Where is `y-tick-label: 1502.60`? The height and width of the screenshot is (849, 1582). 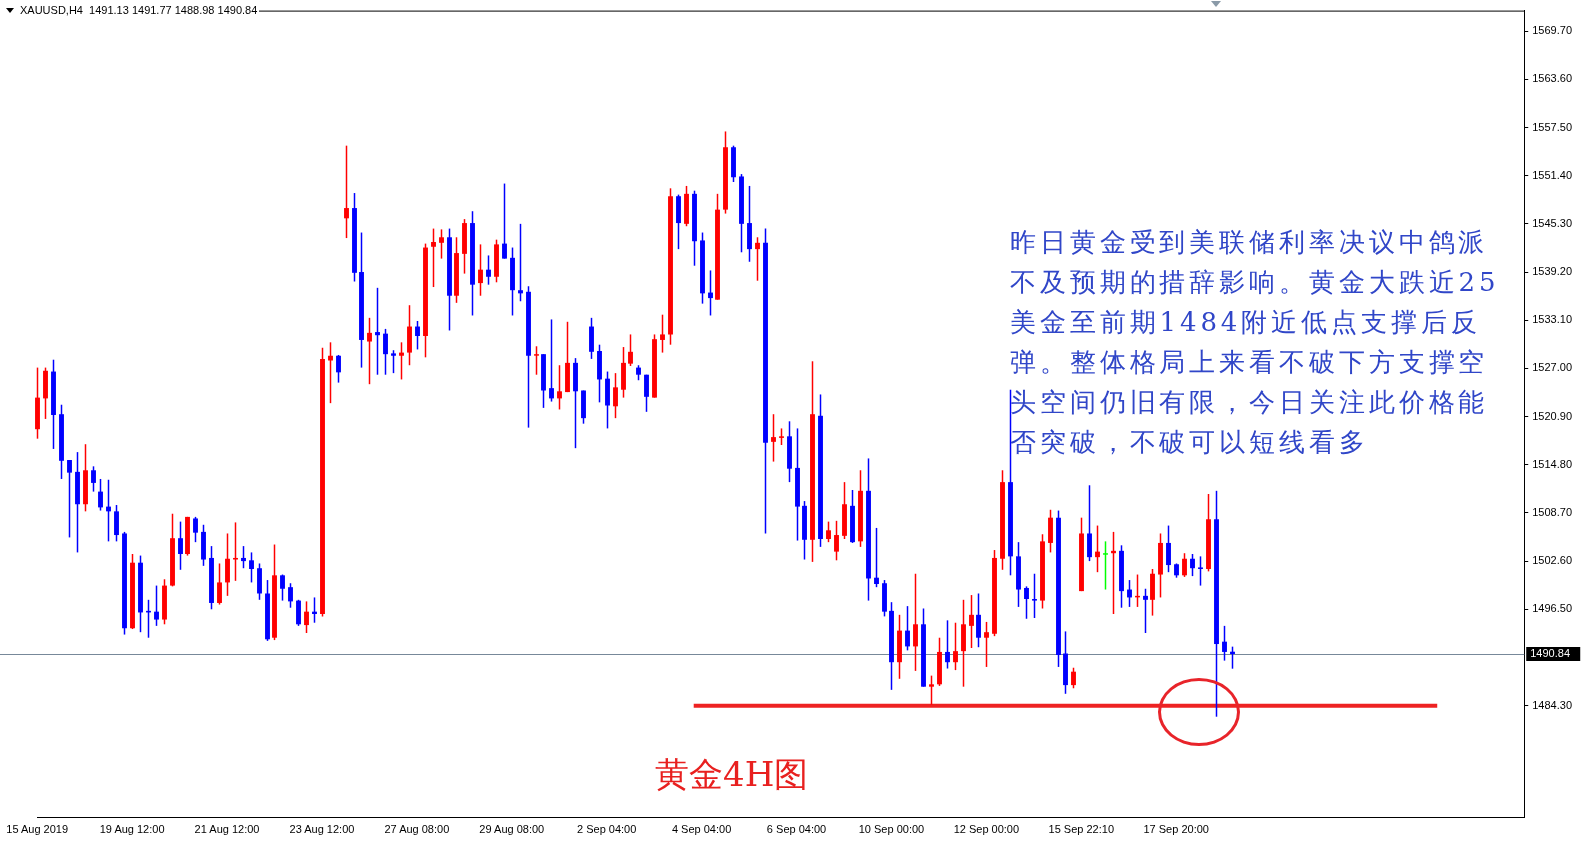 y-tick-label: 1502.60 is located at coordinates (1552, 560).